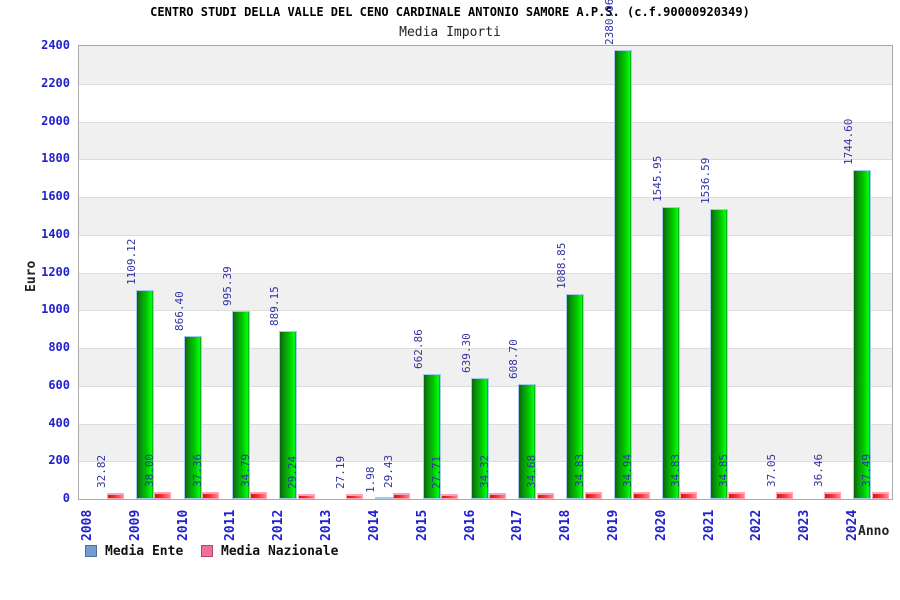 This screenshot has width=900, height=600. Describe the element at coordinates (436, 472) in the screenshot. I see `bar-value-label: 27.71` at that location.